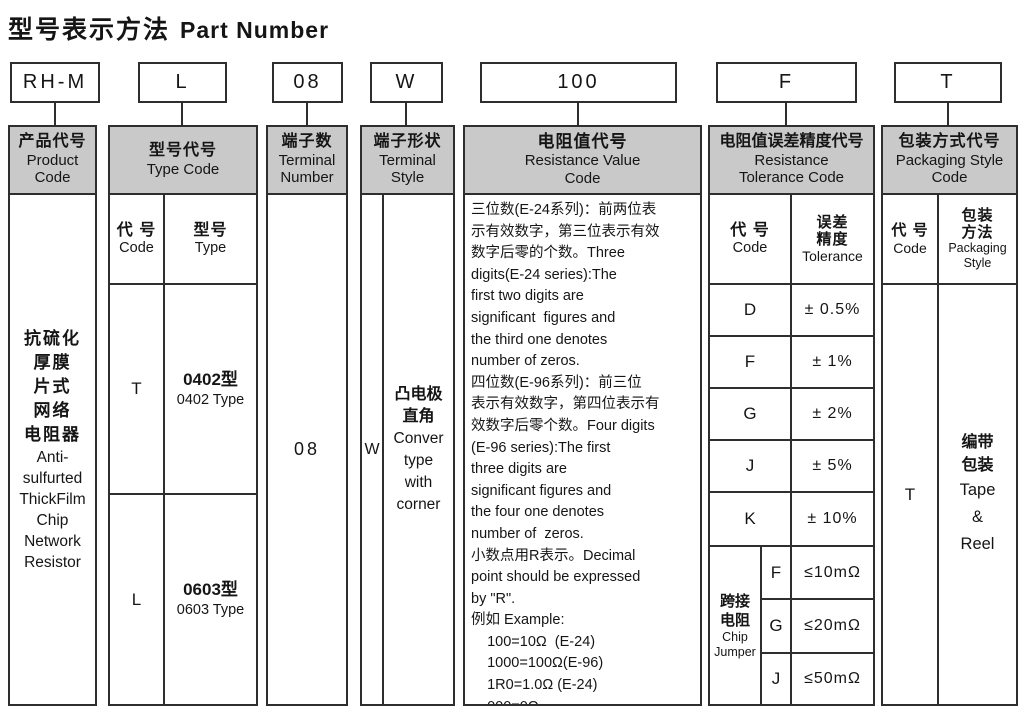  I want to click on type-code-value: L, so click(136, 599).